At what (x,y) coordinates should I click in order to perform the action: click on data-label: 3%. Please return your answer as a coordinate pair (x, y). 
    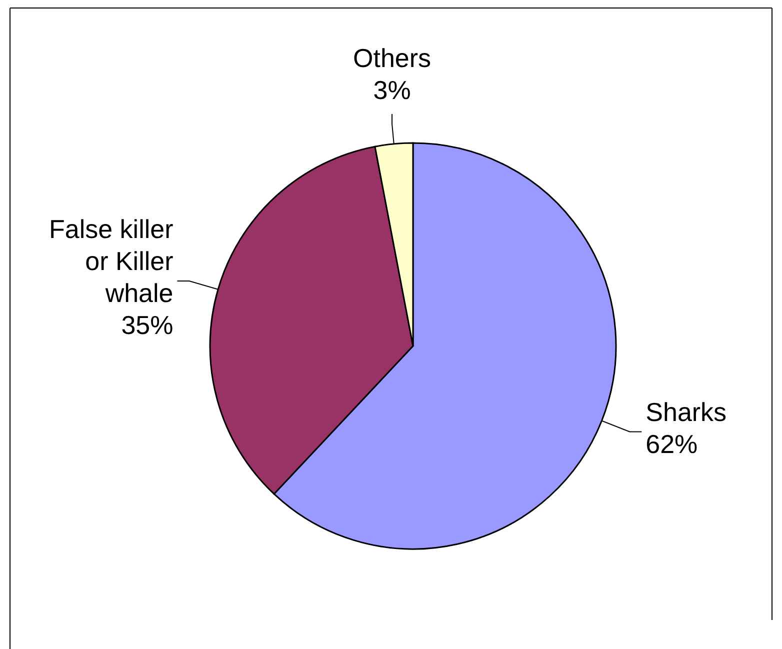
    Looking at the image, I should click on (392, 89).